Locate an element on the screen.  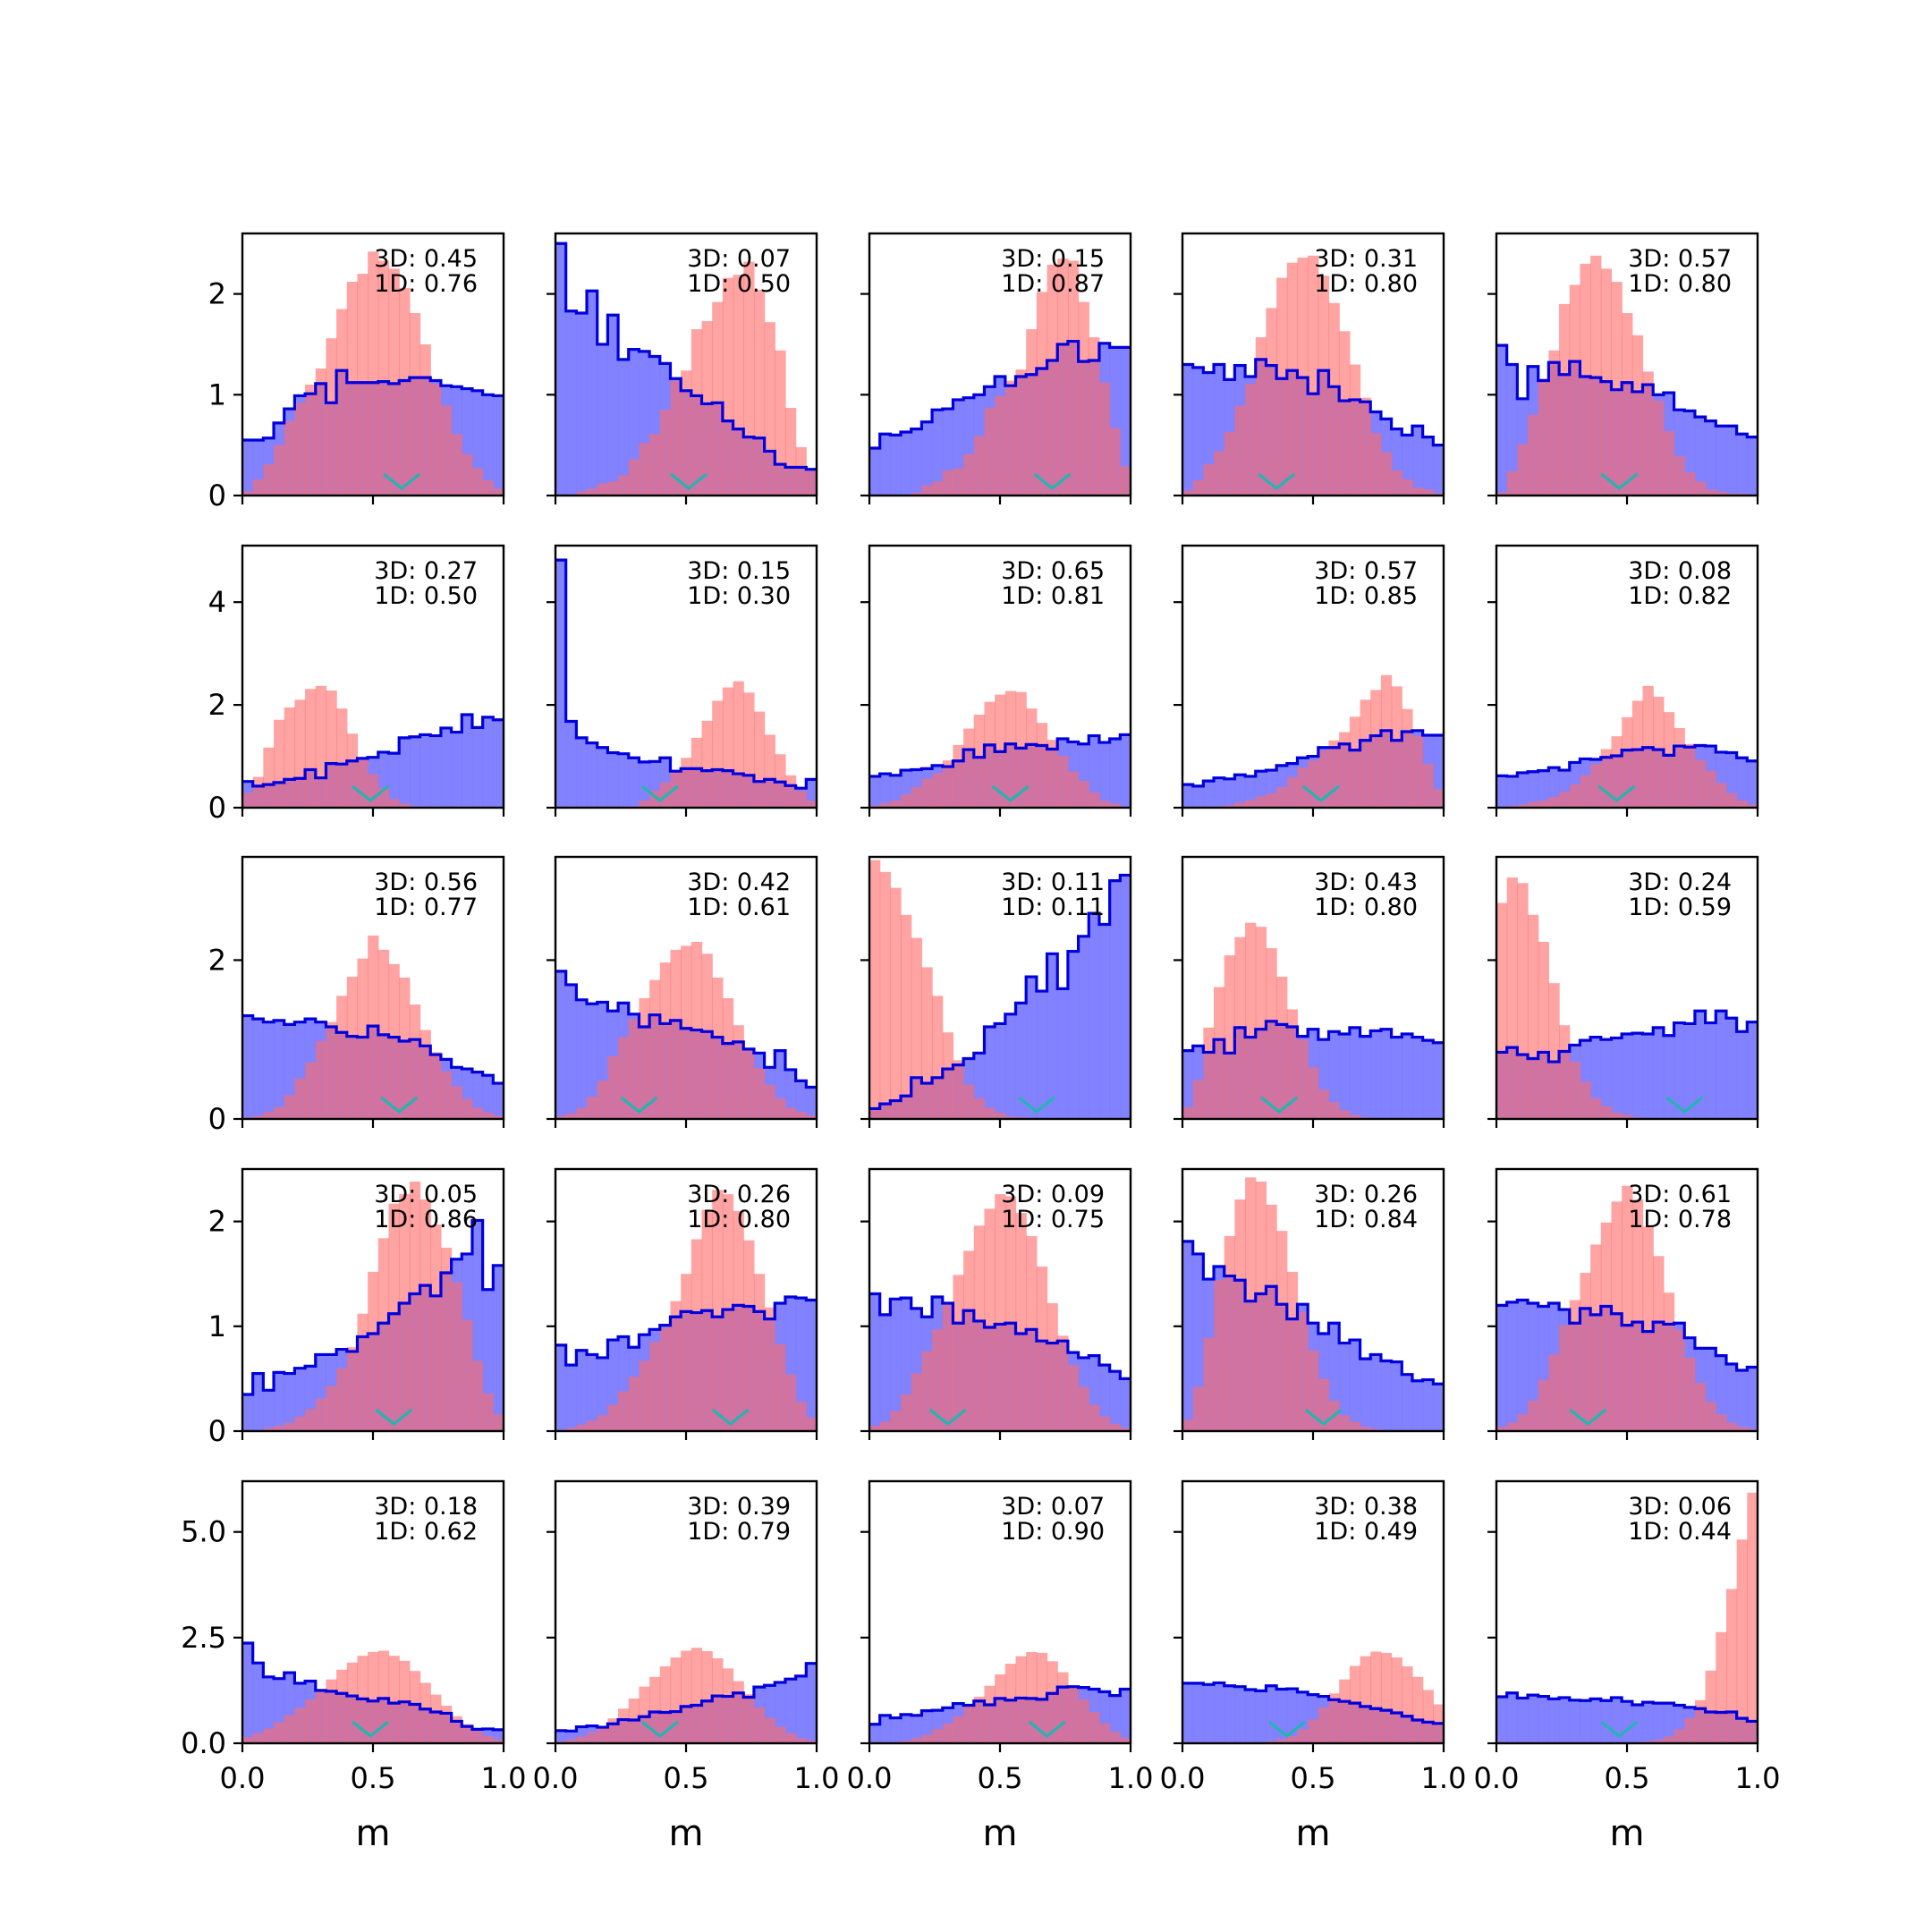
y-tick-label: 0 is located at coordinates (217, 808).